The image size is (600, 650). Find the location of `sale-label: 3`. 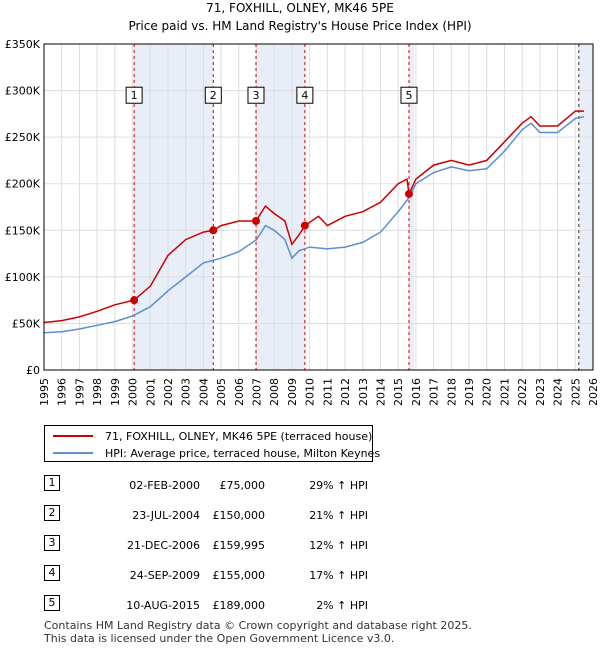

sale-label: 3 is located at coordinates (255, 95).